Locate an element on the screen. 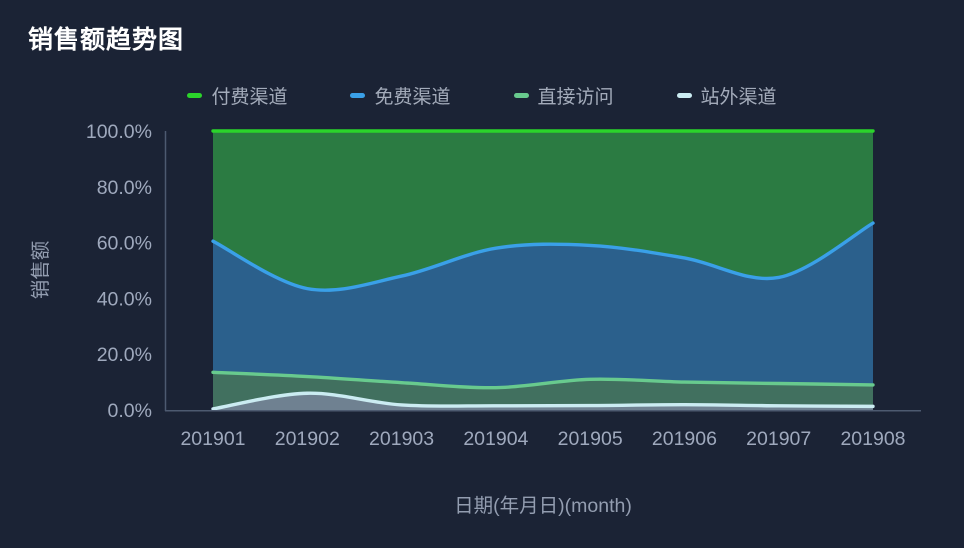  x-tick-label: 201908 is located at coordinates (872, 439).